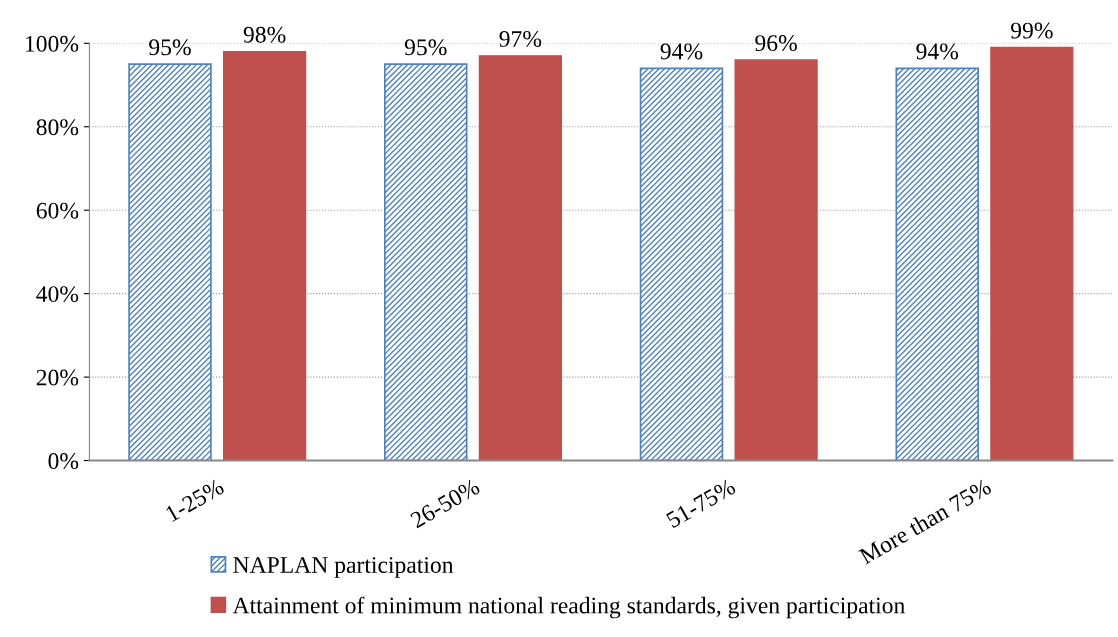  Describe the element at coordinates (1031, 30) in the screenshot. I see `data-label: 99%` at that location.